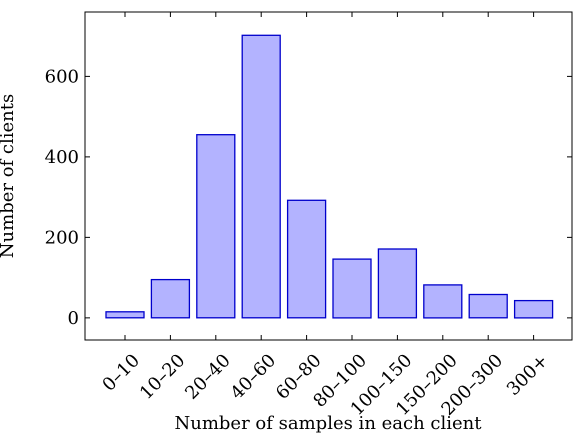 Image resolution: width=576 pixels, height=436 pixels. Describe the element at coordinates (329, 423) in the screenshot. I see `x-axis-title: Number of samples in each client` at that location.